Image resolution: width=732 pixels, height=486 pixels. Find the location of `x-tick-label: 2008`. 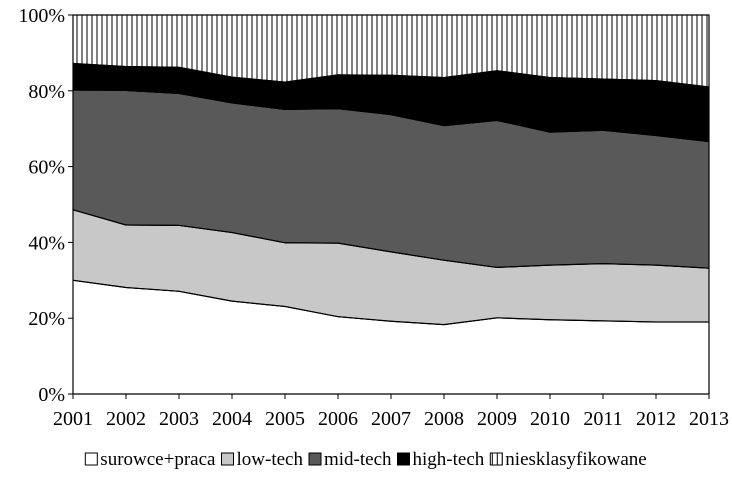

x-tick-label: 2008 is located at coordinates (444, 419).